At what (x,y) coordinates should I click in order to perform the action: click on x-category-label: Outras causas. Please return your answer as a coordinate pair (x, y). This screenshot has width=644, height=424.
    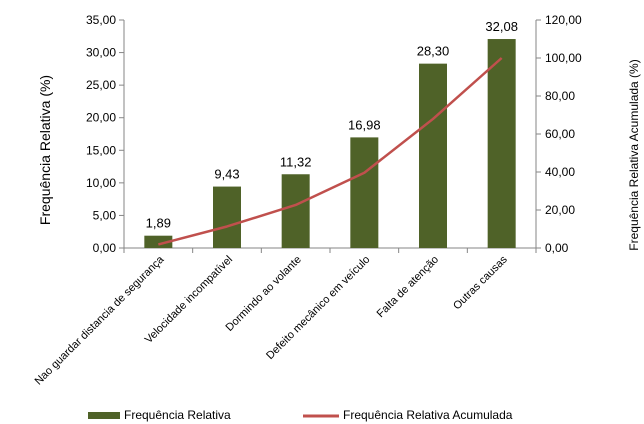
    Looking at the image, I should click on (480, 282).